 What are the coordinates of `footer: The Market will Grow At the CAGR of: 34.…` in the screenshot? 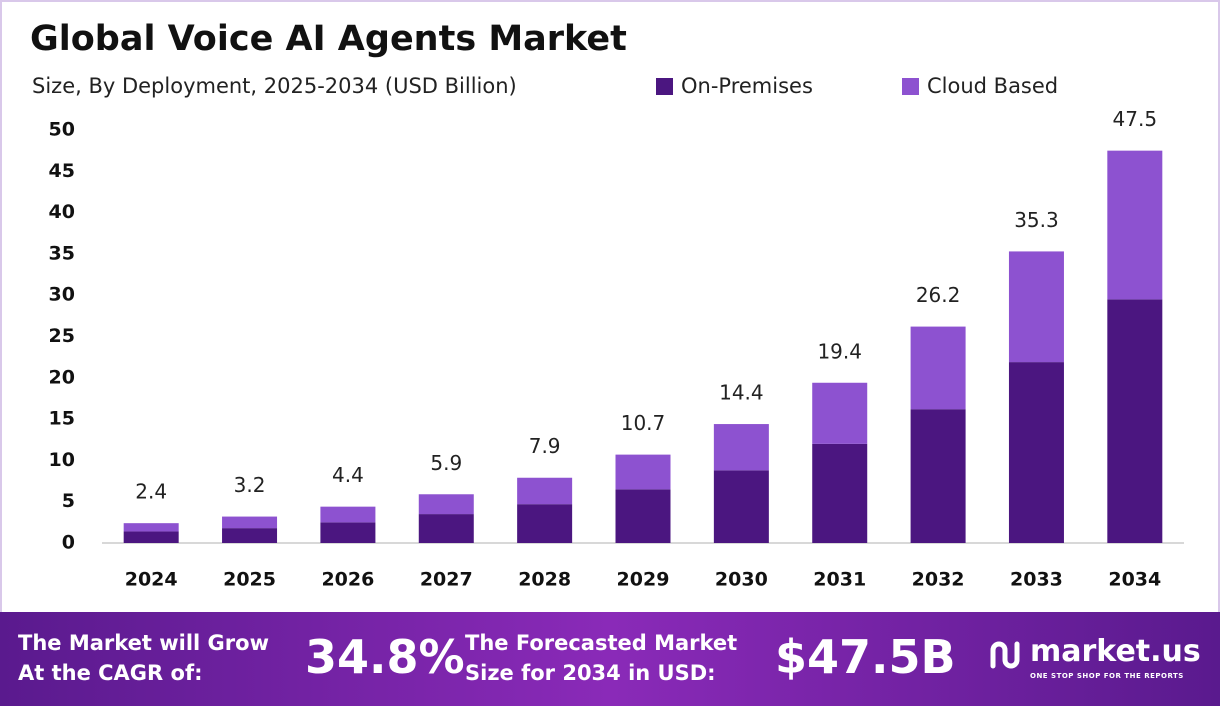 It's located at (610, 659).